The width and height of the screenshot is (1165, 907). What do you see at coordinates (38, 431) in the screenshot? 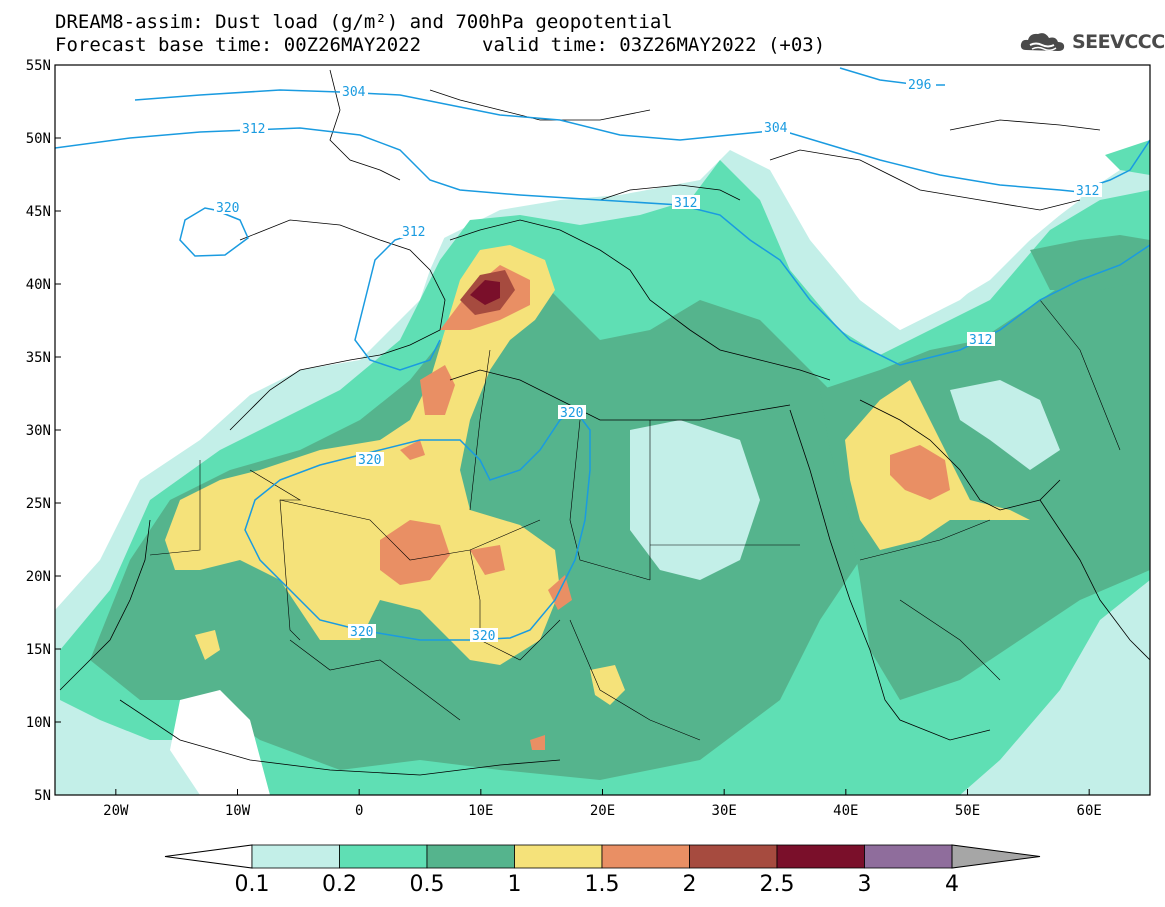
I see `lat-label: 30N` at bounding box center [38, 431].